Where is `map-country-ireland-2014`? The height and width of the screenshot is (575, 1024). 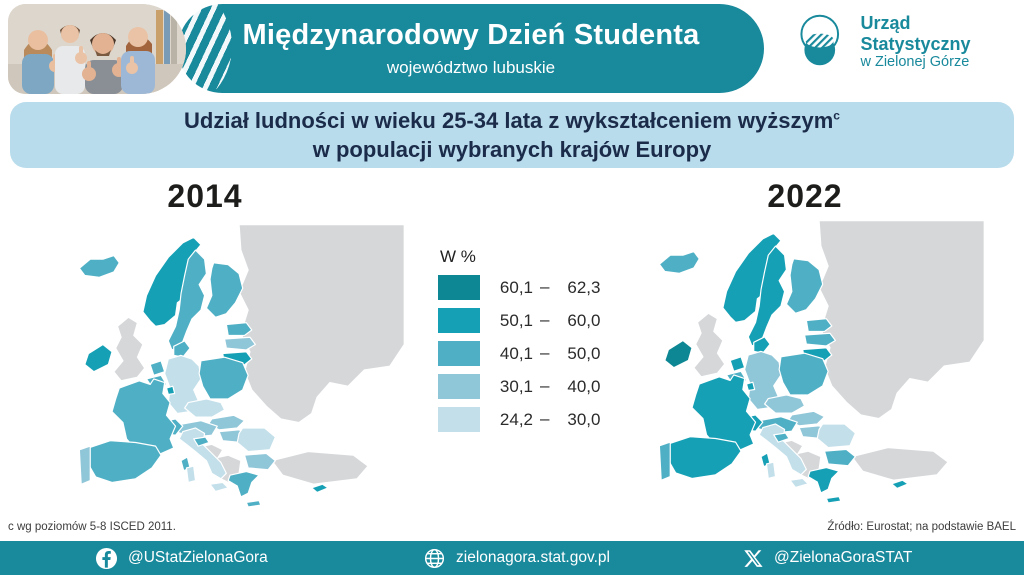
map-country-ireland-2014 is located at coordinates (98, 358).